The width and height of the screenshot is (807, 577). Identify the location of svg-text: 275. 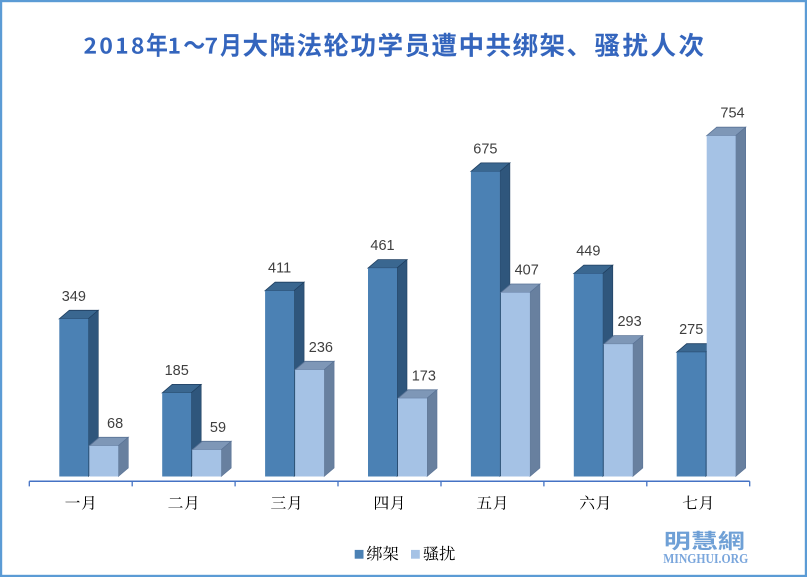
(691, 330).